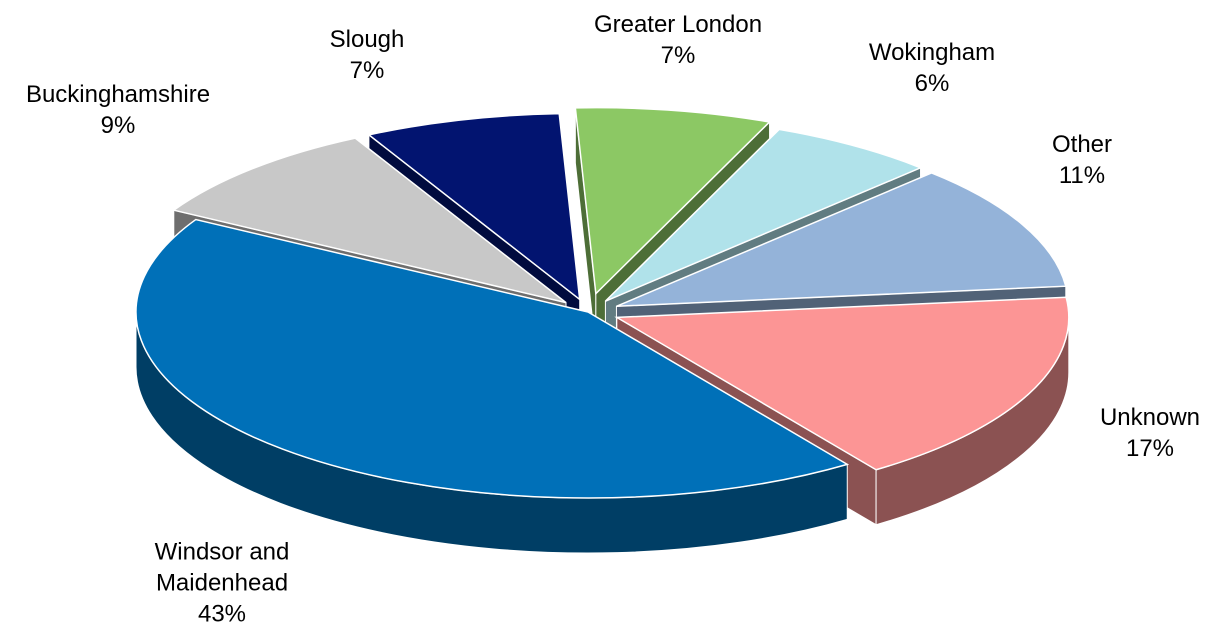 This screenshot has width=1226, height=635. What do you see at coordinates (1082, 160) in the screenshot?
I see `data-label: Other 11%` at bounding box center [1082, 160].